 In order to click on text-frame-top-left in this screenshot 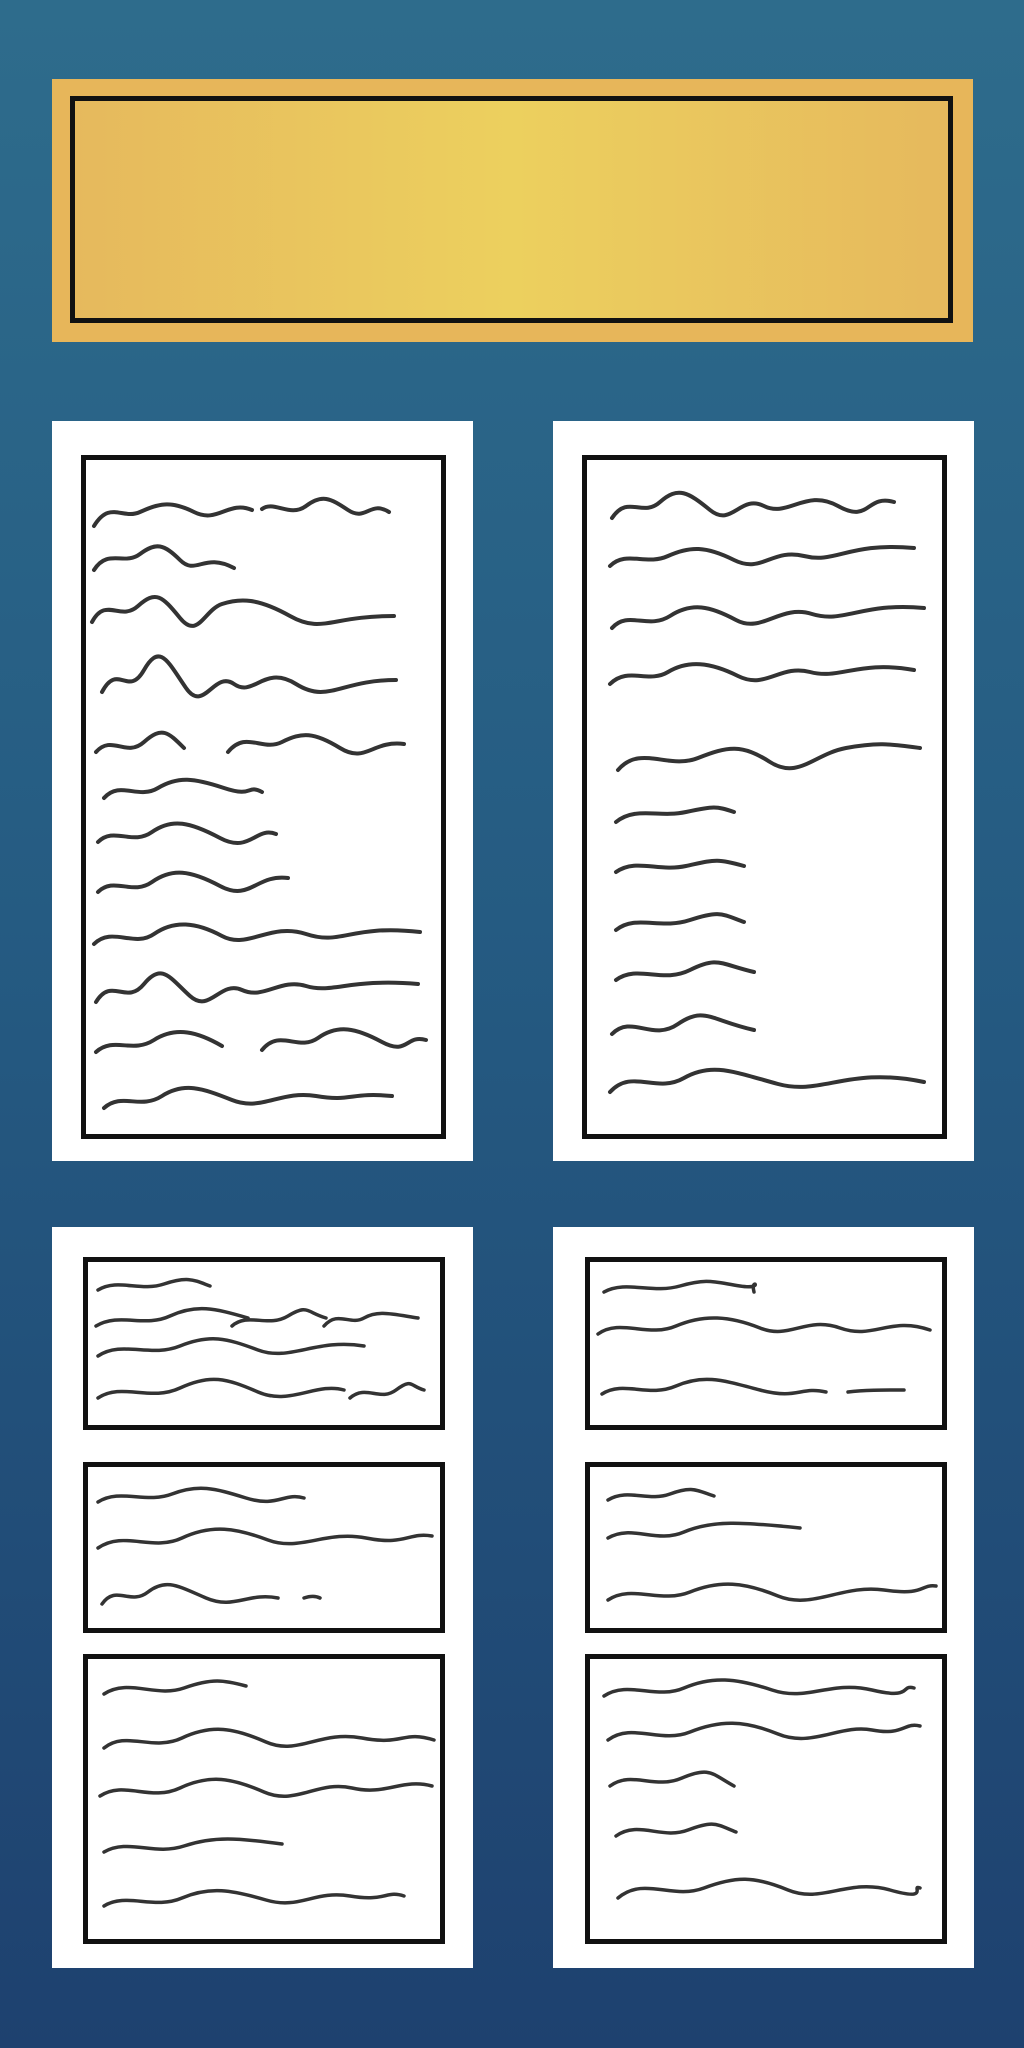, I will do `click(263, 797)`.